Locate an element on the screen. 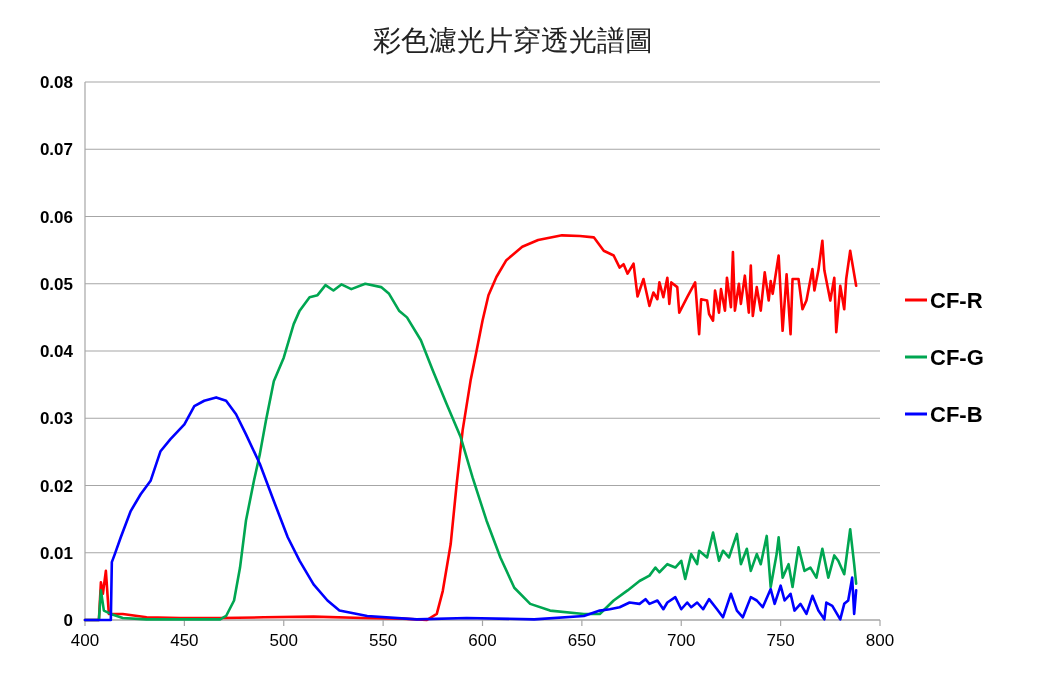 This screenshot has width=1043, height=681. x-tick-label: 750 is located at coordinates (780, 640).